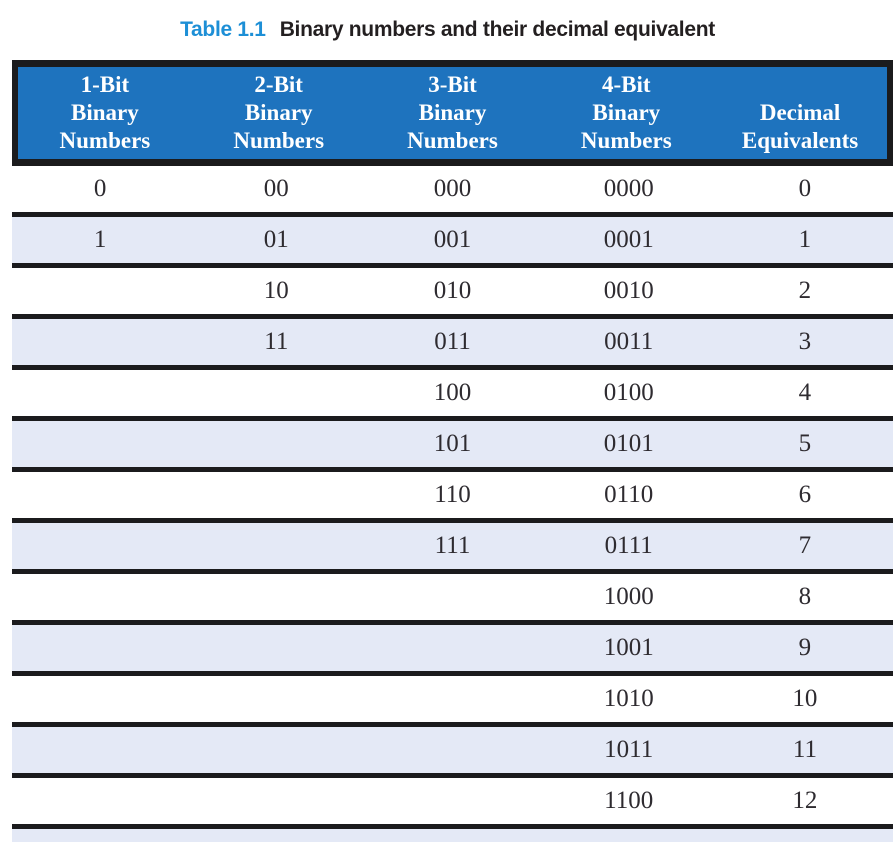  What do you see at coordinates (629, 800) in the screenshot?
I see `table-cell: 1100` at bounding box center [629, 800].